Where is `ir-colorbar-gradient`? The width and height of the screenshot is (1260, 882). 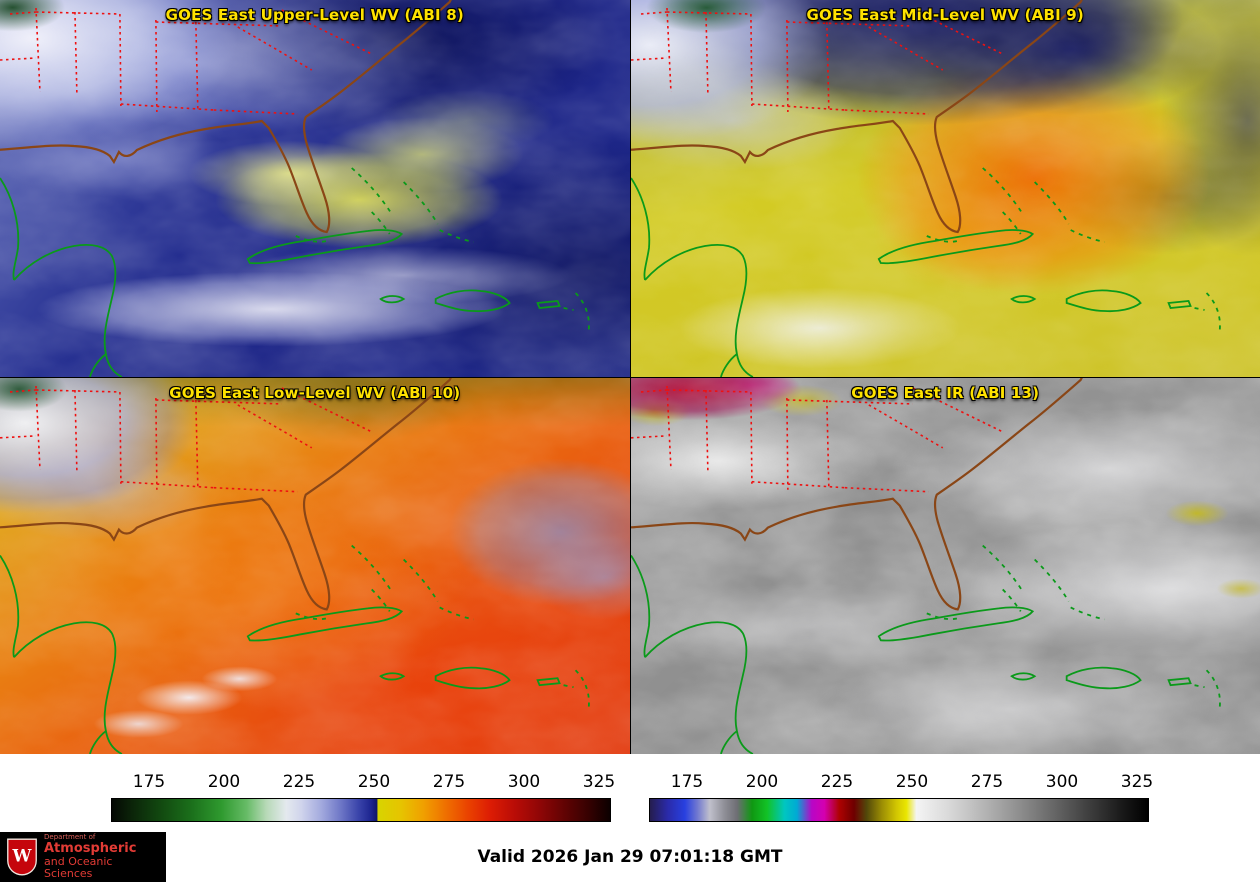
ir-colorbar-gradient is located at coordinates (899, 810).